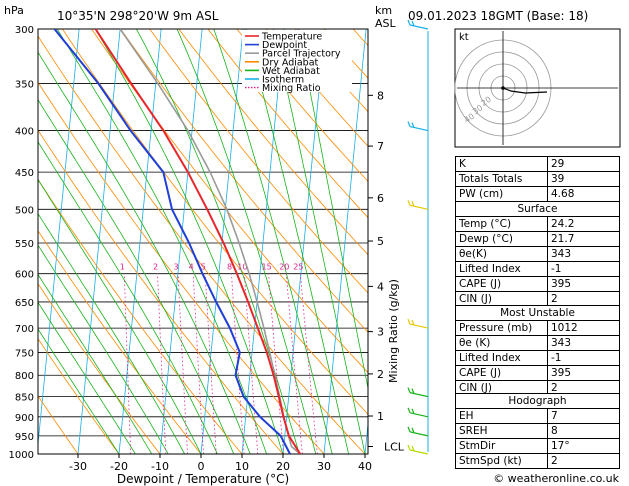 The width and height of the screenshot is (629, 486). I want to click on pressure-tick-label: 650, so click(24, 303).